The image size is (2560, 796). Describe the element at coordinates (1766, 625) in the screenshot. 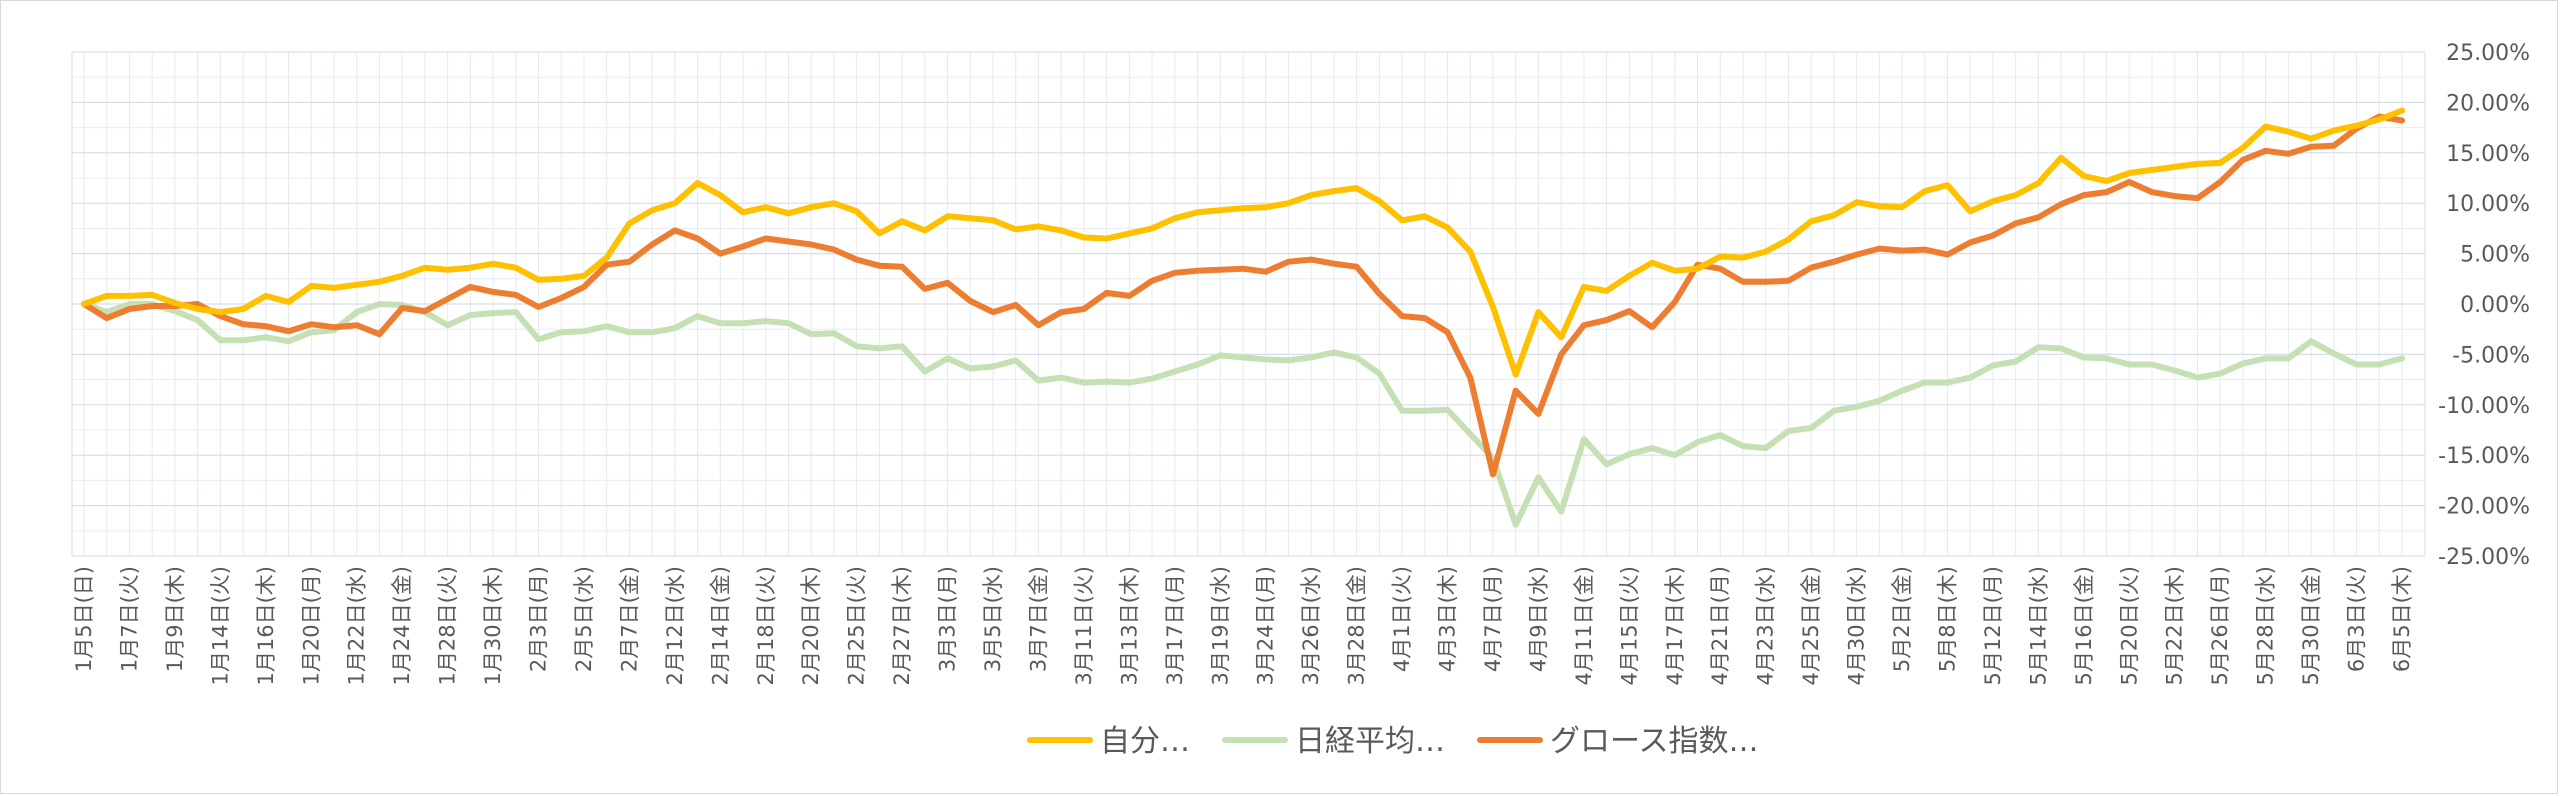

I see `x-tick-label: 4月23日(水)` at that location.